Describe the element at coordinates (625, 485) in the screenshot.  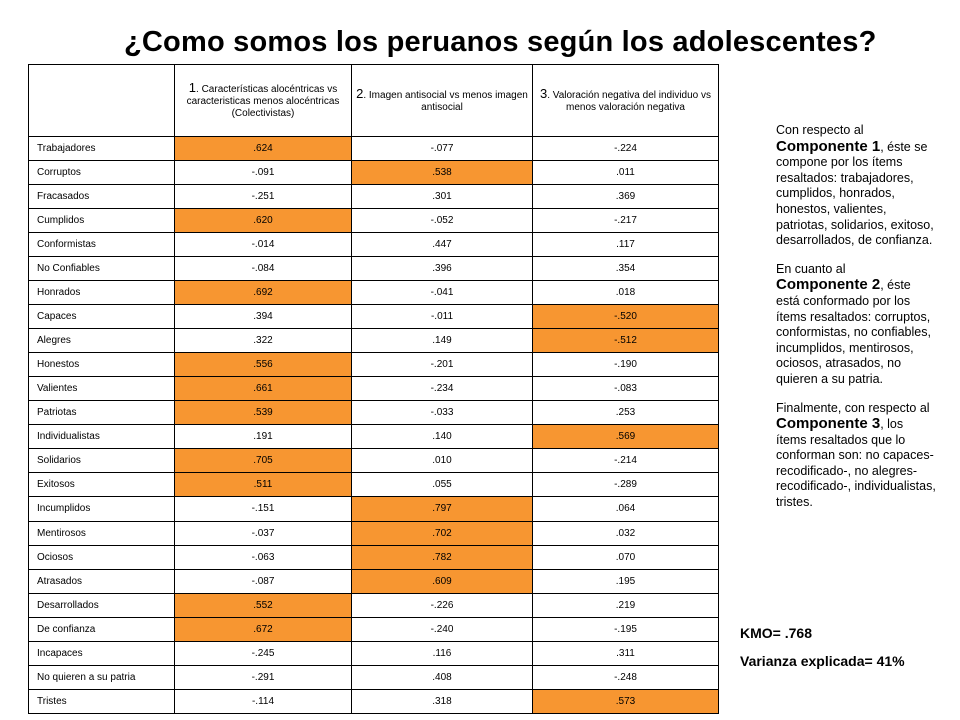
I see `loading-cell: -.289` at that location.